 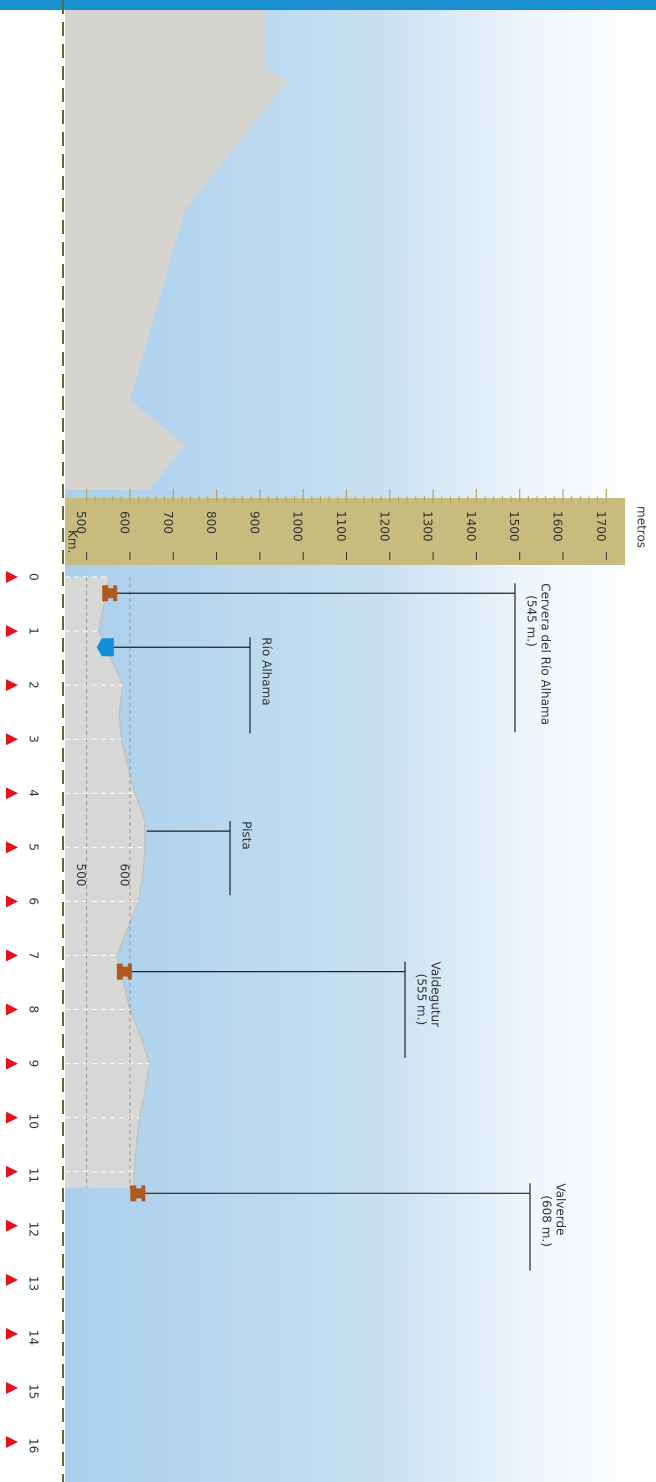 What do you see at coordinates (34, 901) in the screenshot?
I see `x-tick-label: 6` at bounding box center [34, 901].